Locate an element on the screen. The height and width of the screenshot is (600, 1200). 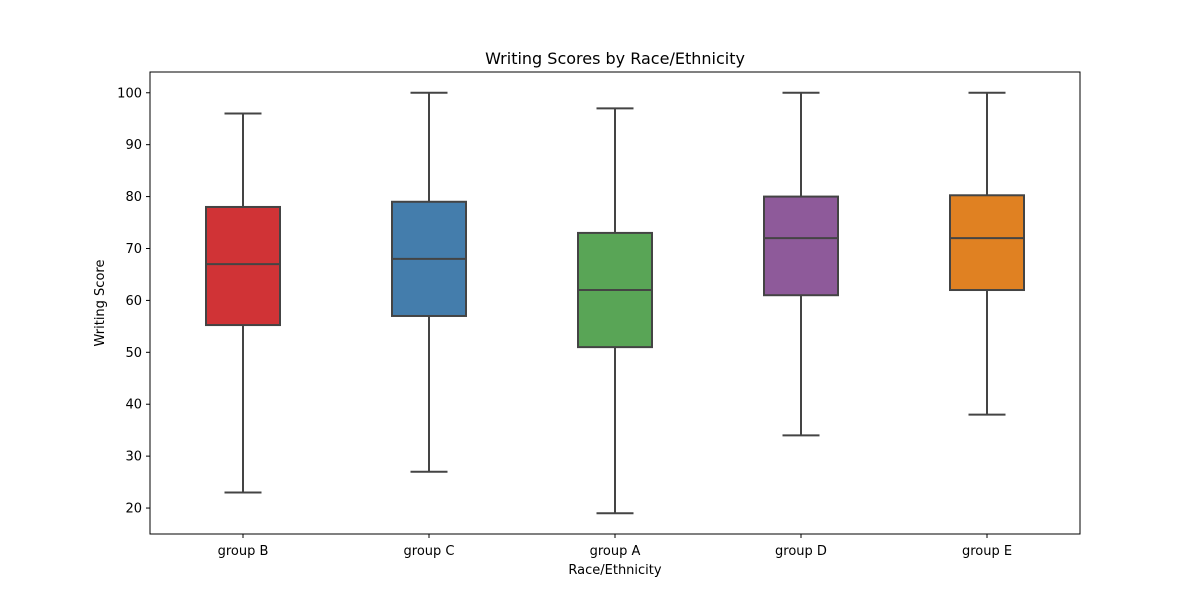
x-tick-label: group C is located at coordinates (429, 551).